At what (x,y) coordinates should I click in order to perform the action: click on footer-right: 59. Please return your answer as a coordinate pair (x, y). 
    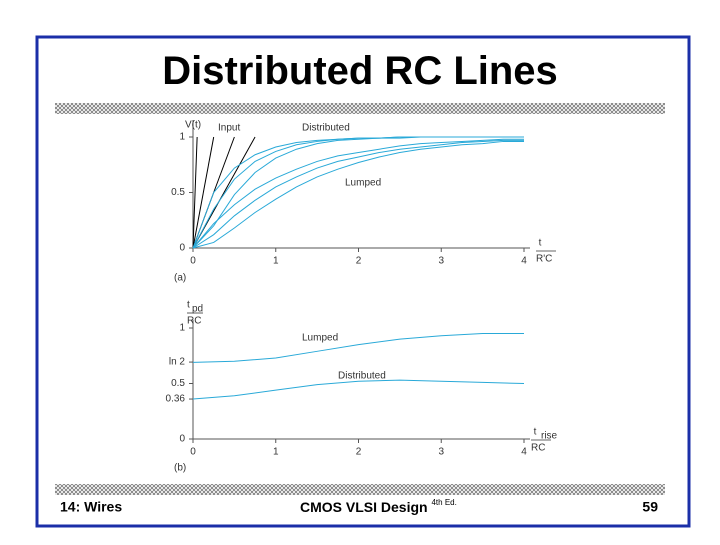
    Looking at the image, I should click on (650, 507).